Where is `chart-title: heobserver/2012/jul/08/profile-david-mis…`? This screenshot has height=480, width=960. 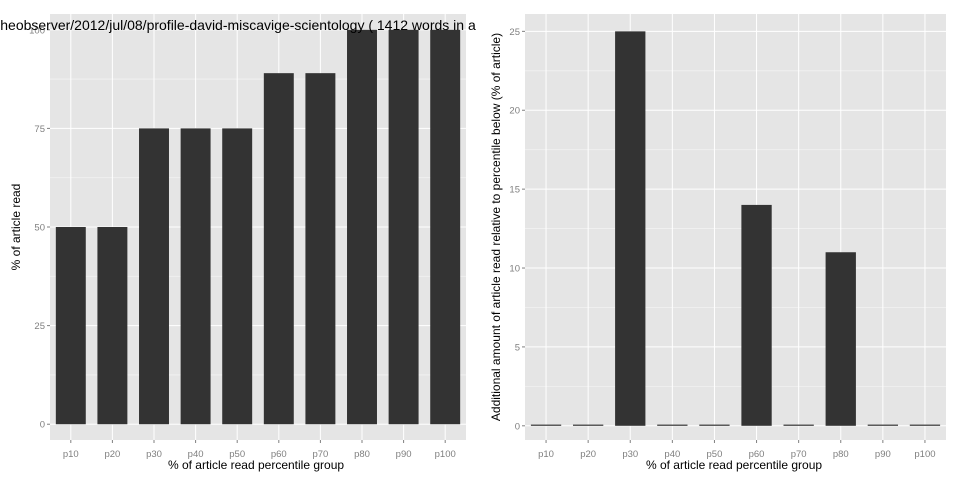
chart-title: heobserver/2012/jul/08/profile-david-mis… is located at coordinates (238, 25).